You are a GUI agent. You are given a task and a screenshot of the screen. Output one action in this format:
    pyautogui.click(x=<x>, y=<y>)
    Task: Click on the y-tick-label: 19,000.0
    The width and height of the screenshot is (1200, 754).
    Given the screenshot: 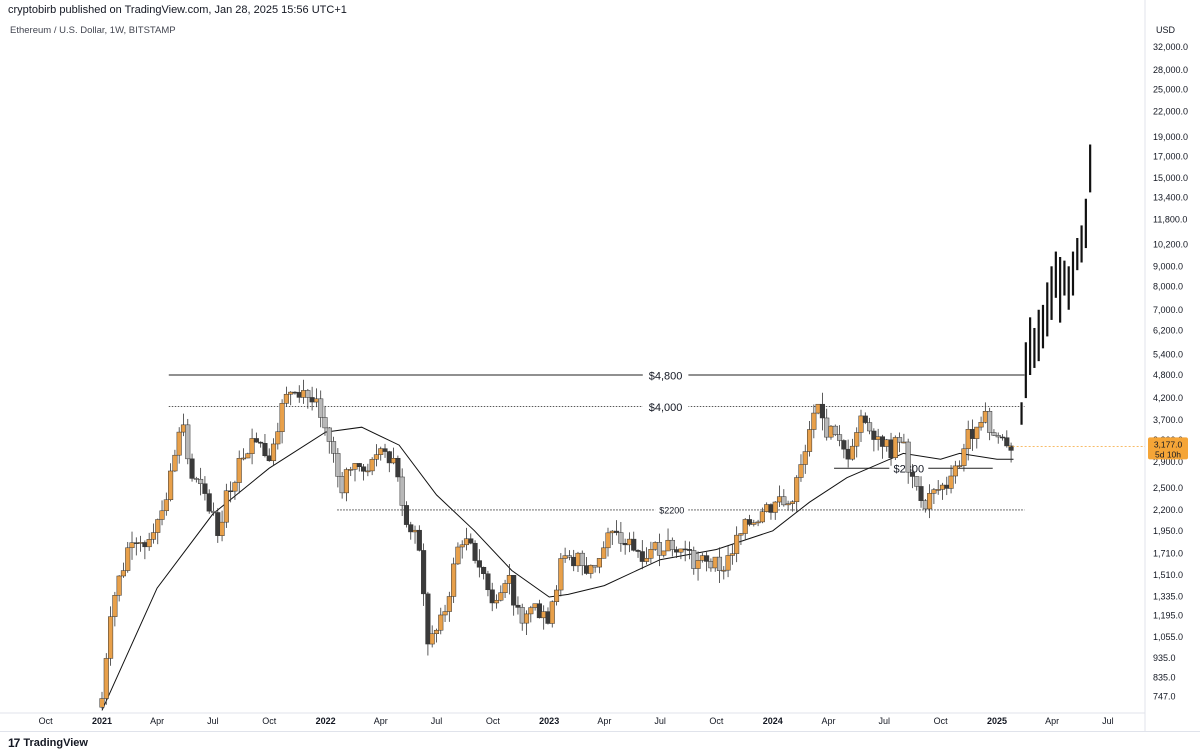 What is the action you would take?
    pyautogui.click(x=1170, y=137)
    